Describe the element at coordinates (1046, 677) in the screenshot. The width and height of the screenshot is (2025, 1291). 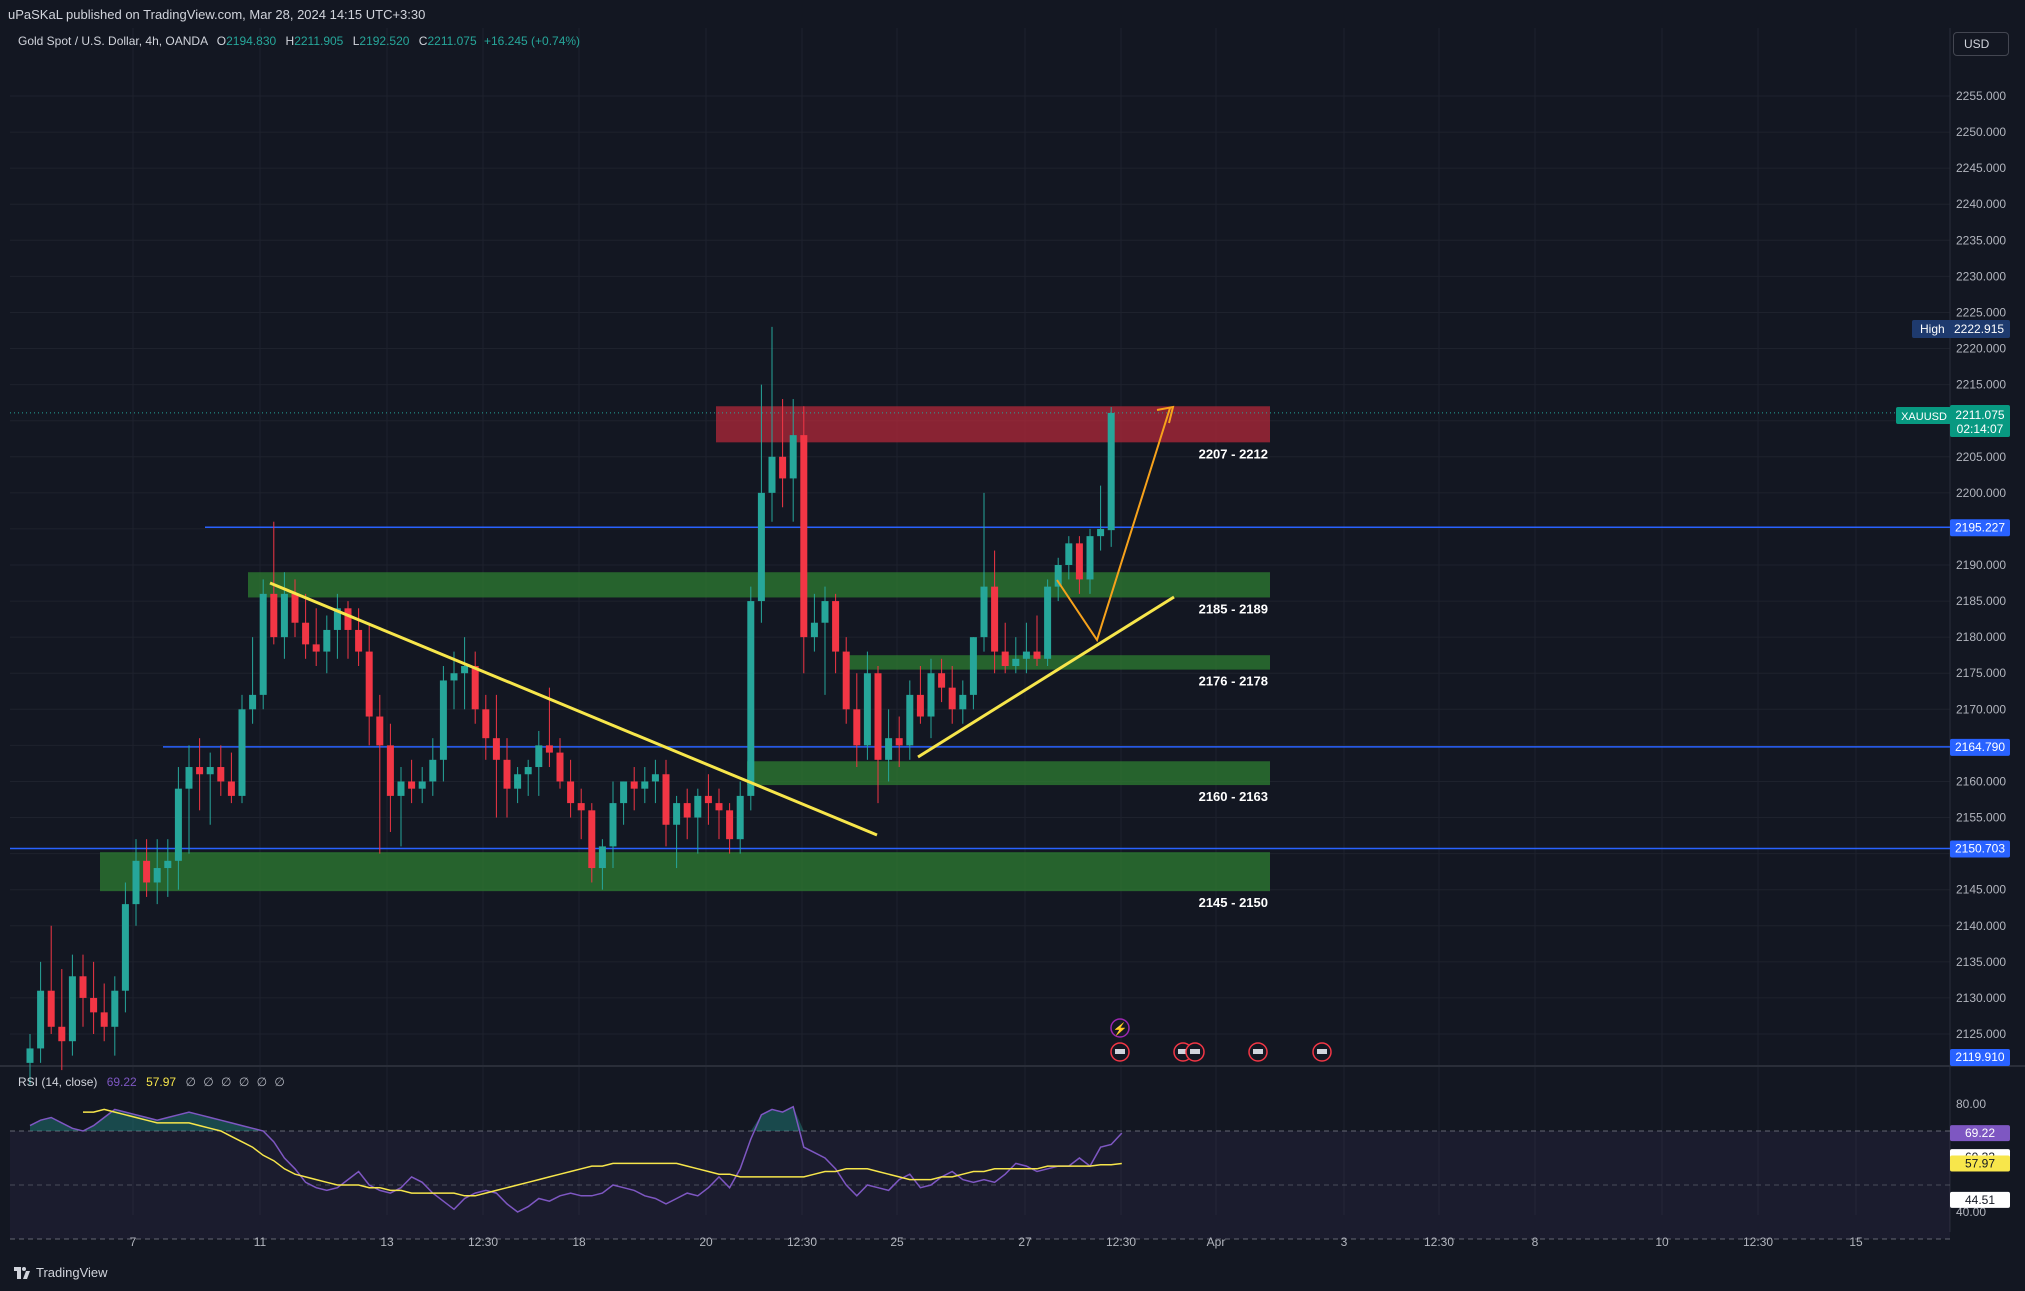
I see `ascending-trendline` at that location.